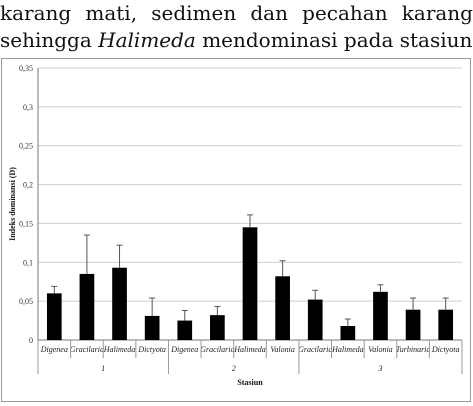 The height and width of the screenshot is (406, 473). I want to click on paragraph-line-1: karang mati, sedimen dan pecahan karang, so click(236, 13).